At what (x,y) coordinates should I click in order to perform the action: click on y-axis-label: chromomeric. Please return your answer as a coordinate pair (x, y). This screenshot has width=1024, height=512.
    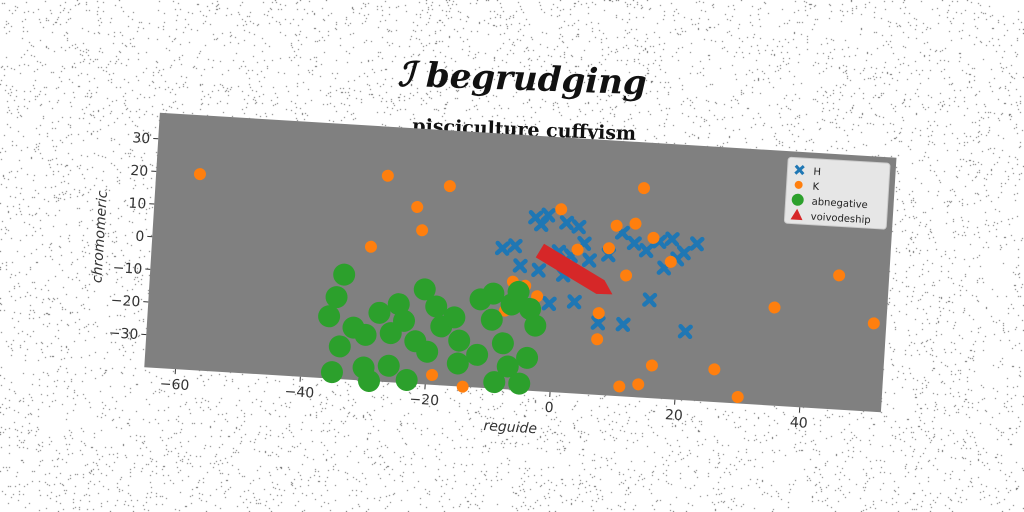
    Looking at the image, I should click on (100, 237).